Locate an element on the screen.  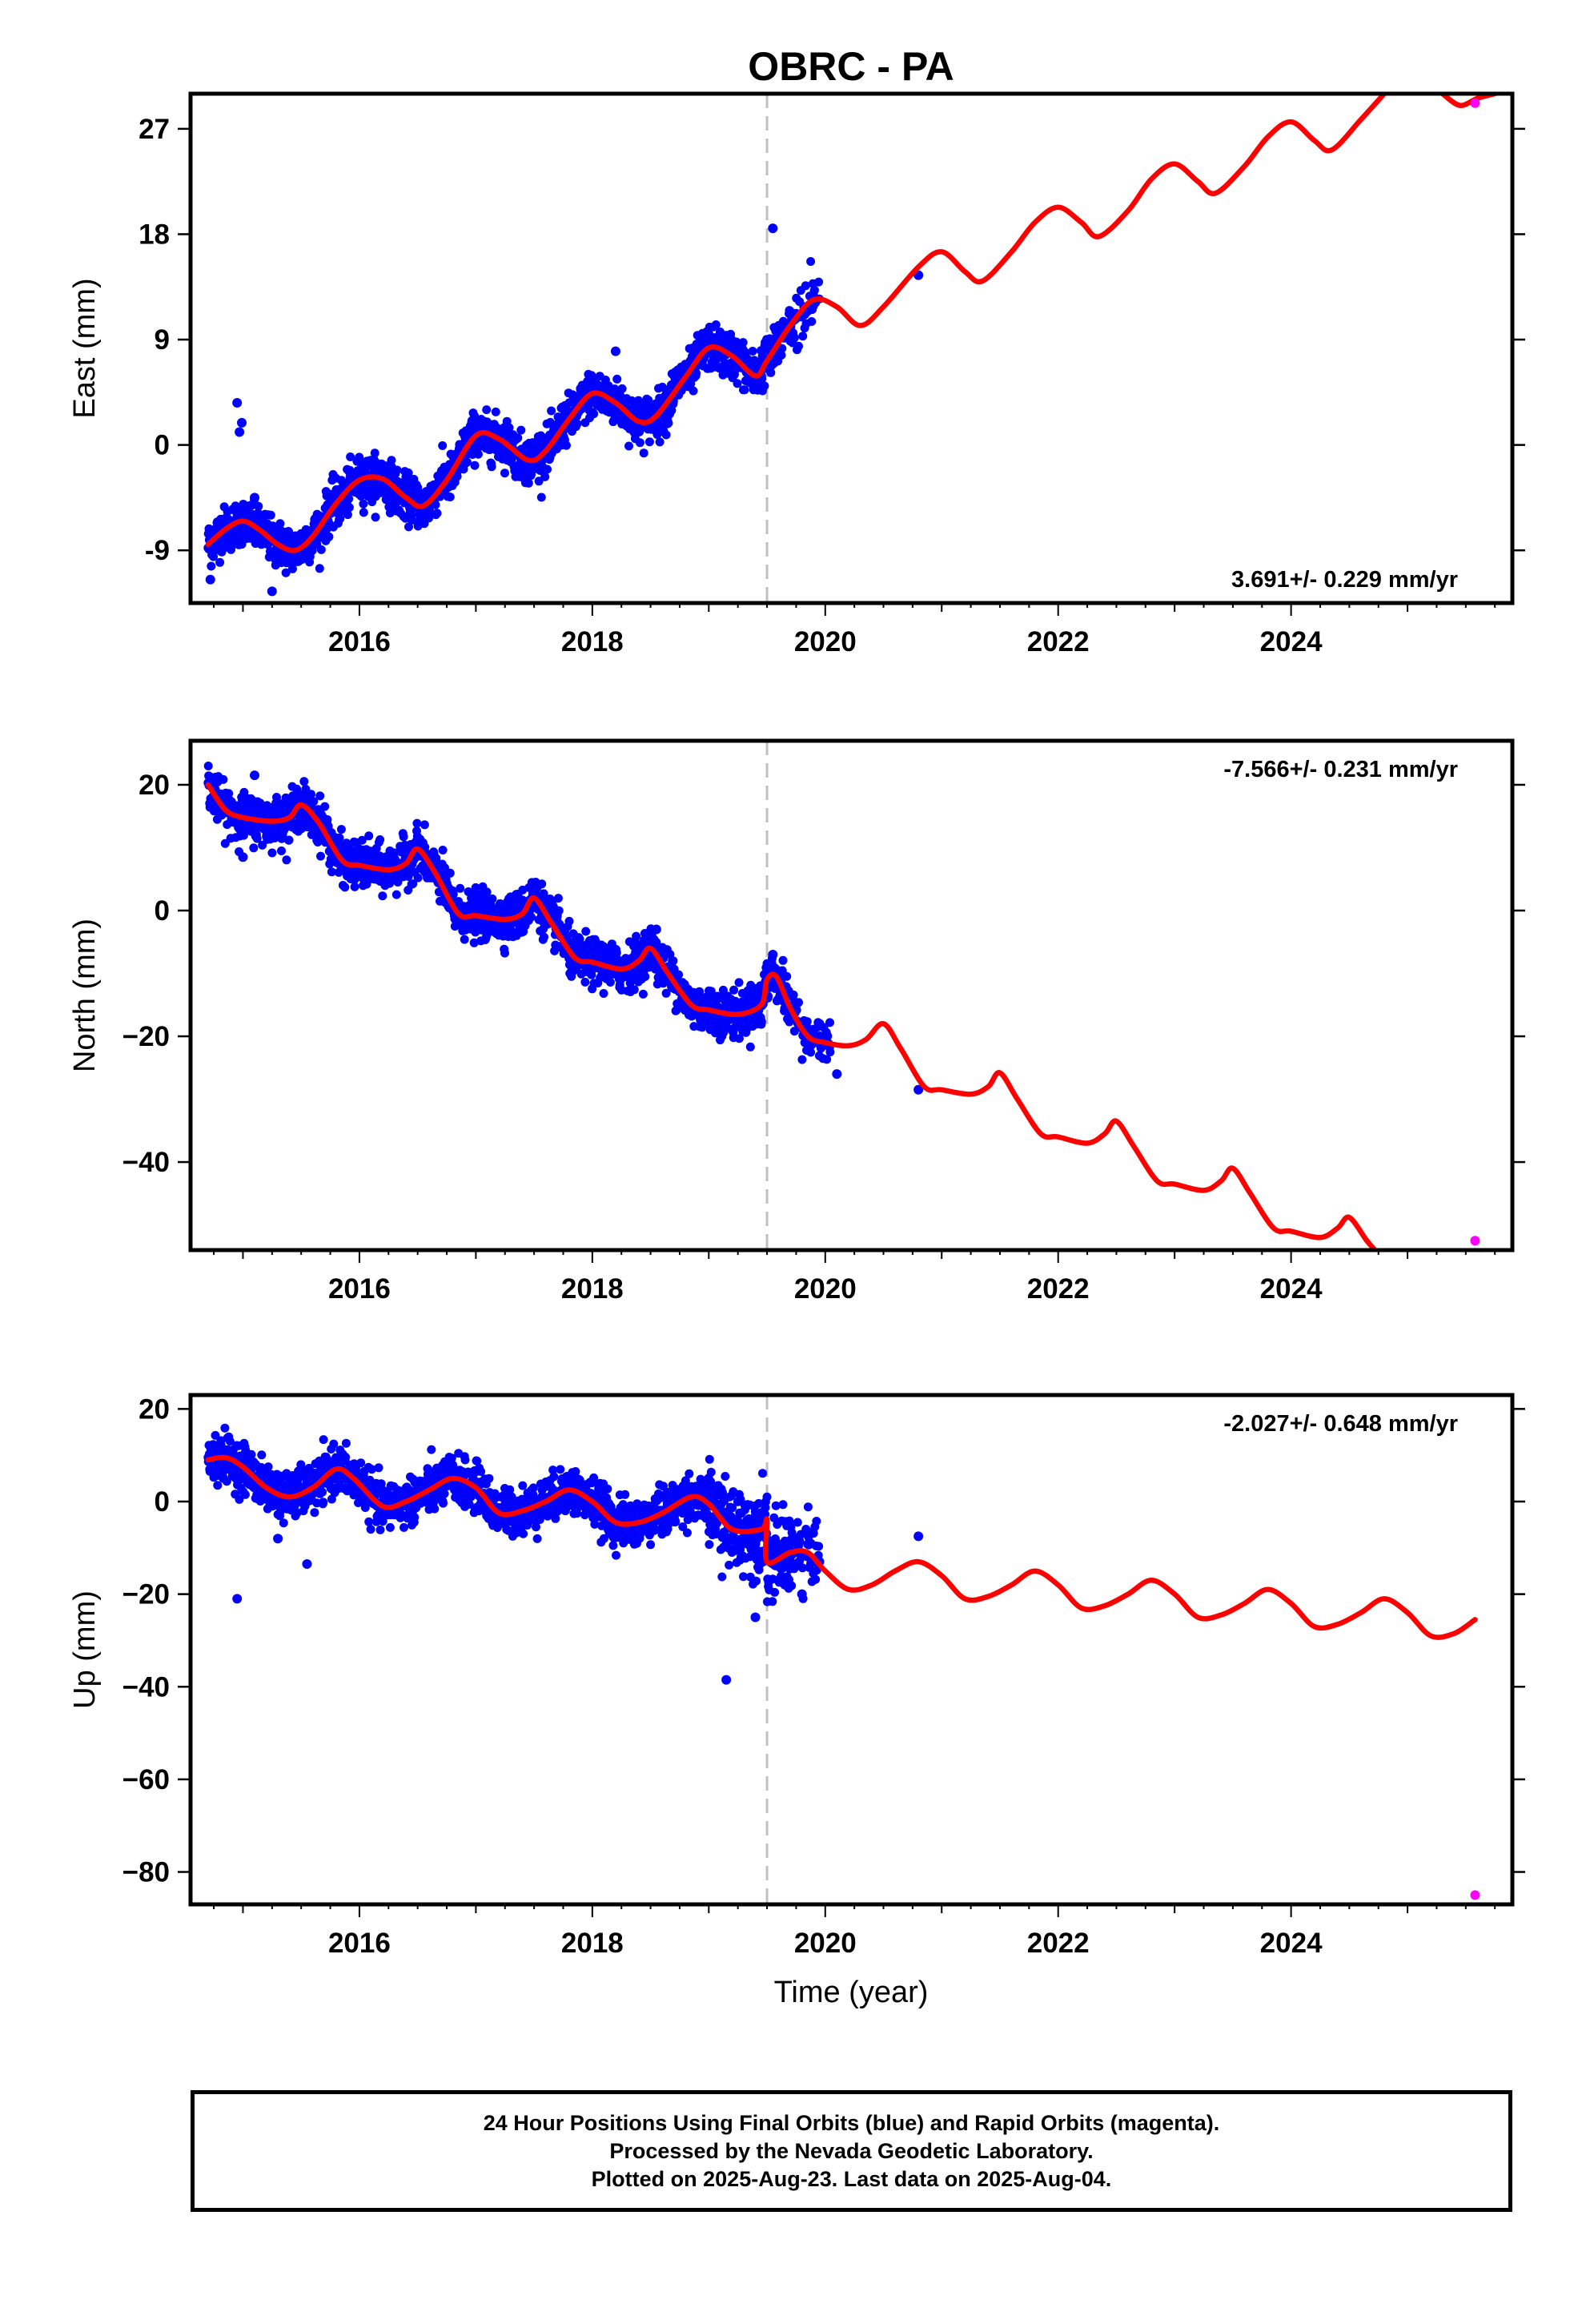
x-tick-label: 2024 is located at coordinates (1291, 1289).